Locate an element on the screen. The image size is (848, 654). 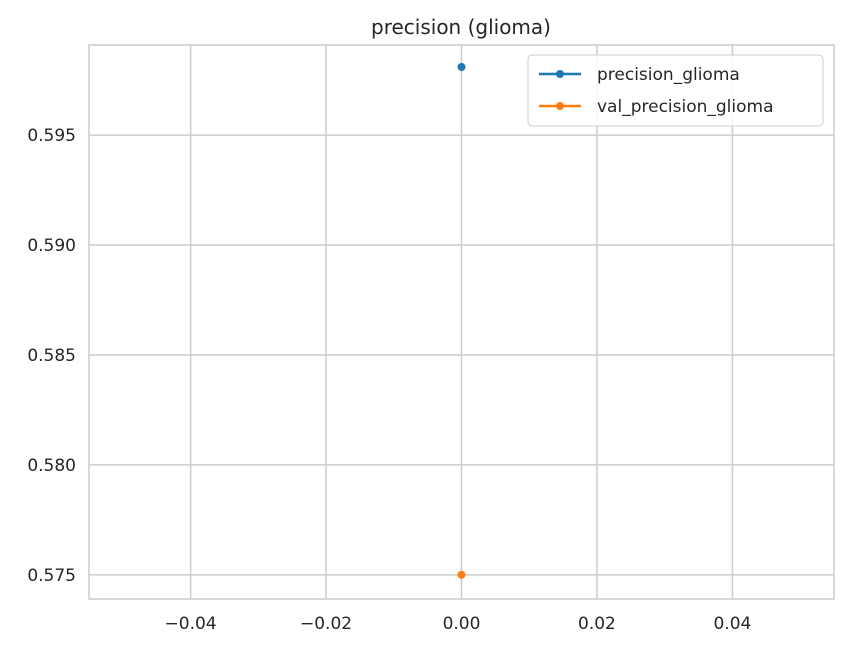
y-axis-ticks: 0.575 0.580 0.585 0.590 0.595 is located at coordinates (51, 356).